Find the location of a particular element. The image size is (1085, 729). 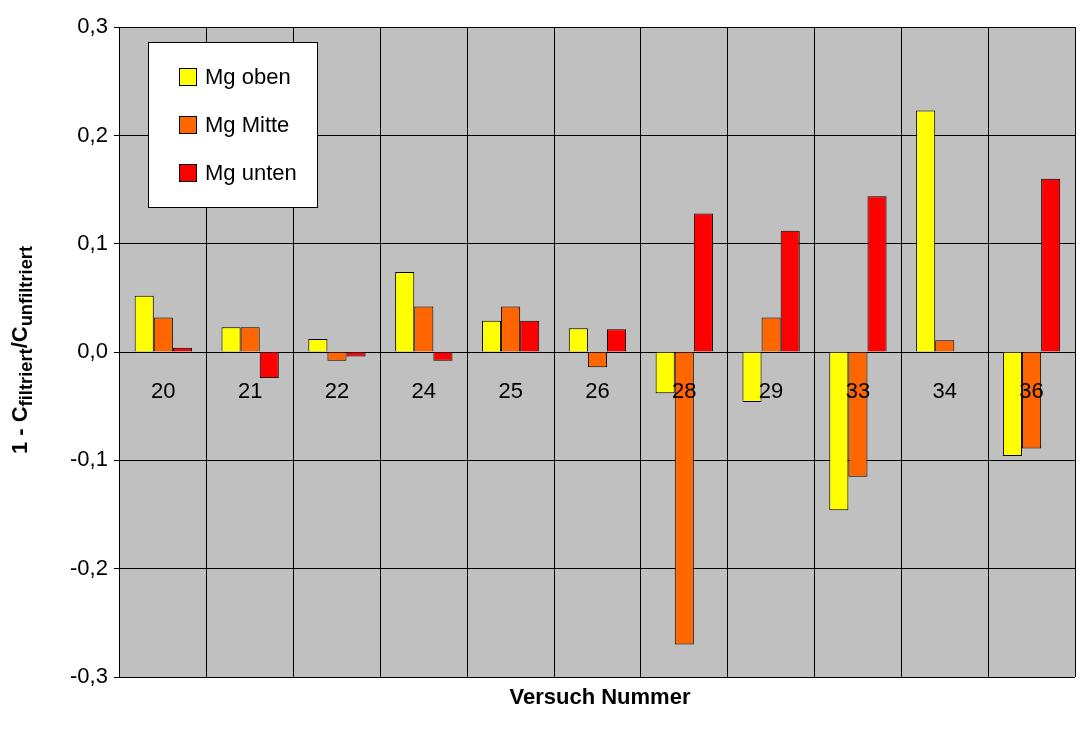

y-tick-label: -0,2 is located at coordinates (88, 567).